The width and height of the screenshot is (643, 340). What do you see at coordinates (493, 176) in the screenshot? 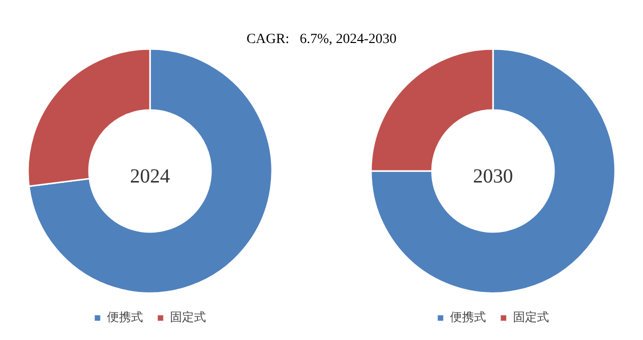
I see `text: 2030` at bounding box center [493, 176].